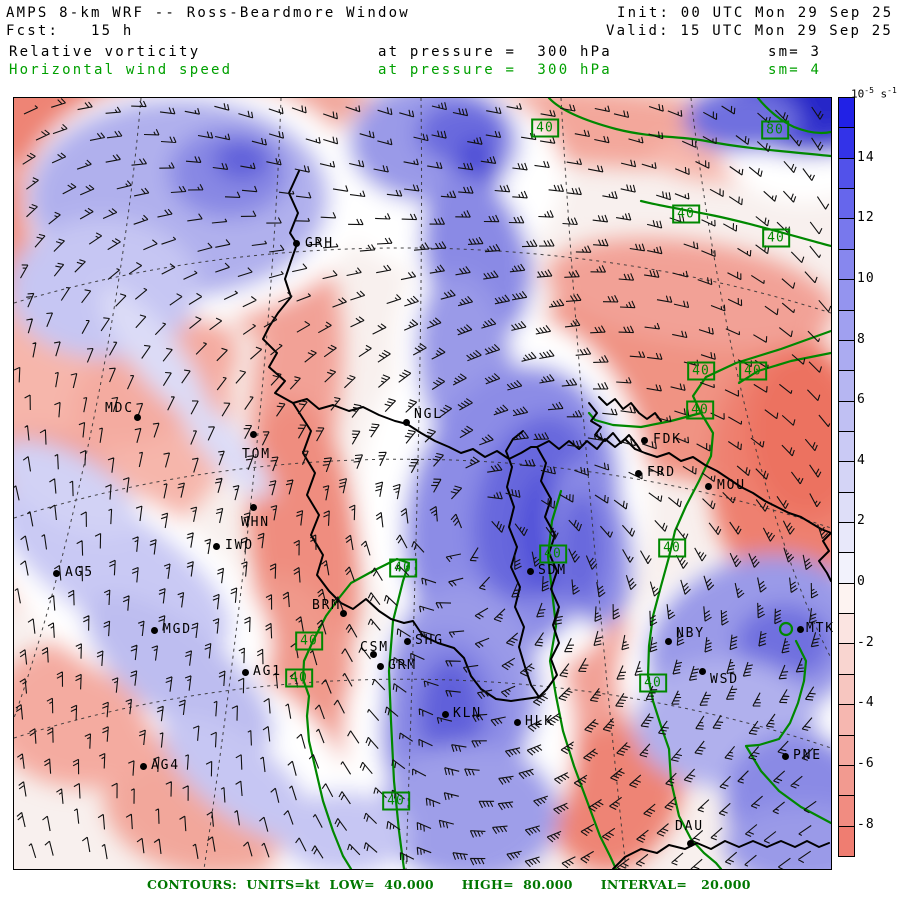 The width and height of the screenshot is (900, 900). I want to click on station-label: DAU, so click(689, 826).